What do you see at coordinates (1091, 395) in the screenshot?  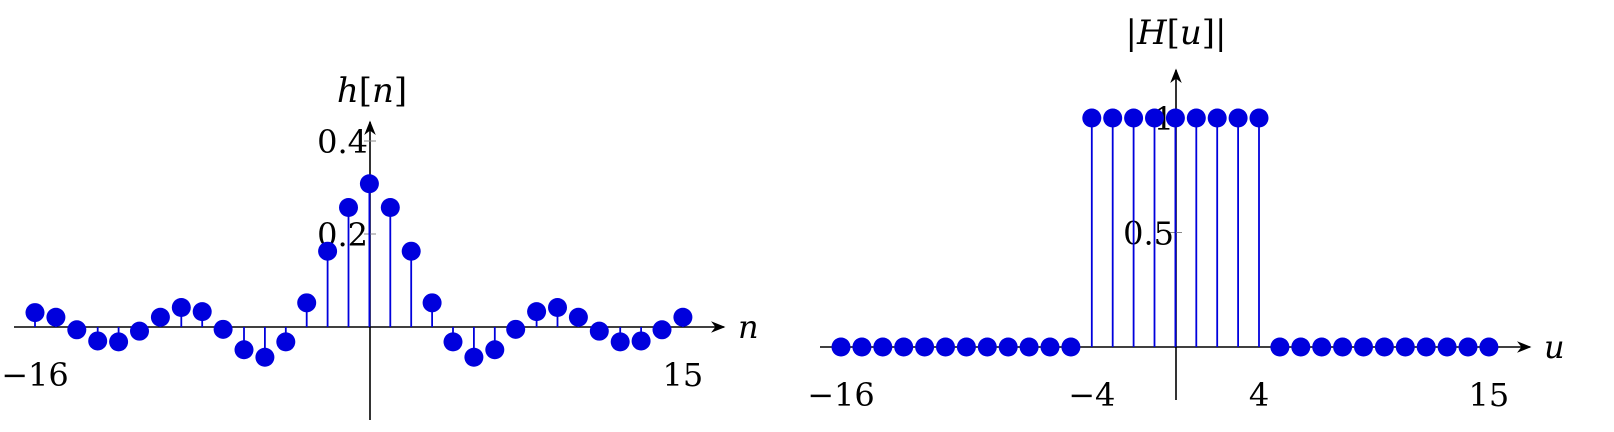 I see `x-tick-label: −4` at bounding box center [1091, 395].